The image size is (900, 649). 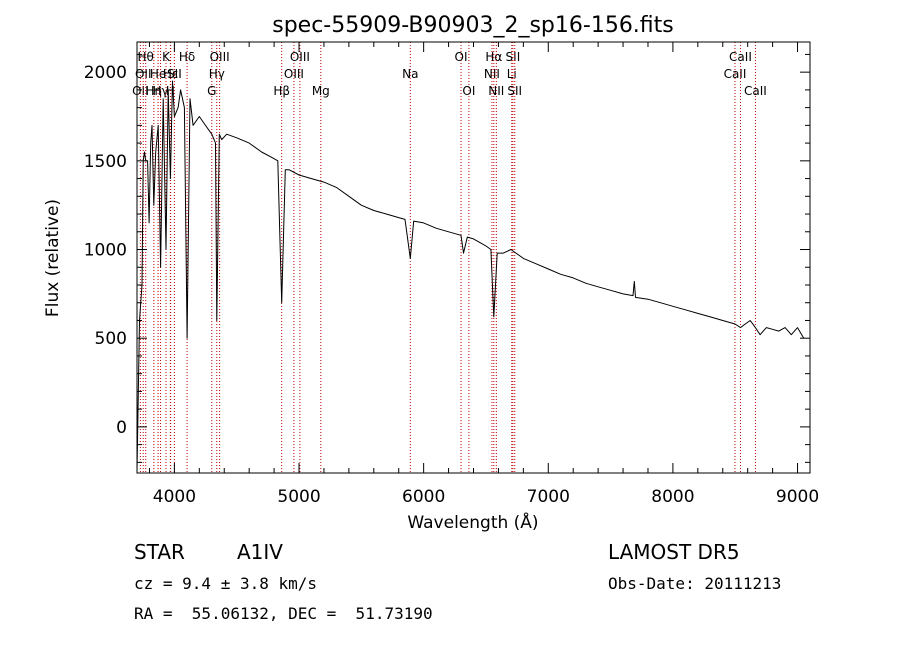 I want to click on line-marker-label: Hε, so click(x=171, y=74).